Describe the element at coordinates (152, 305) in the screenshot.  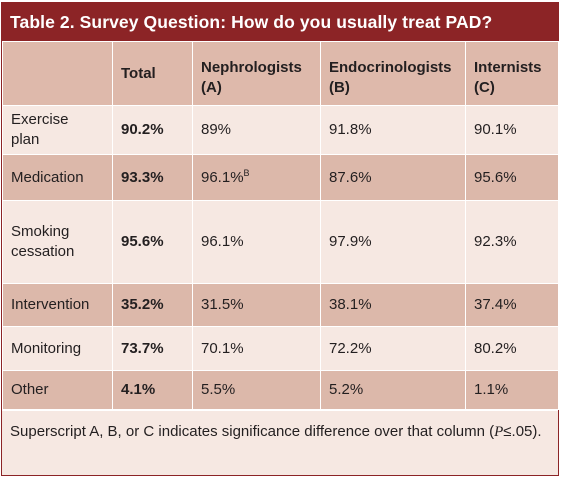
I see `total-cell: 35.2%` at that location.